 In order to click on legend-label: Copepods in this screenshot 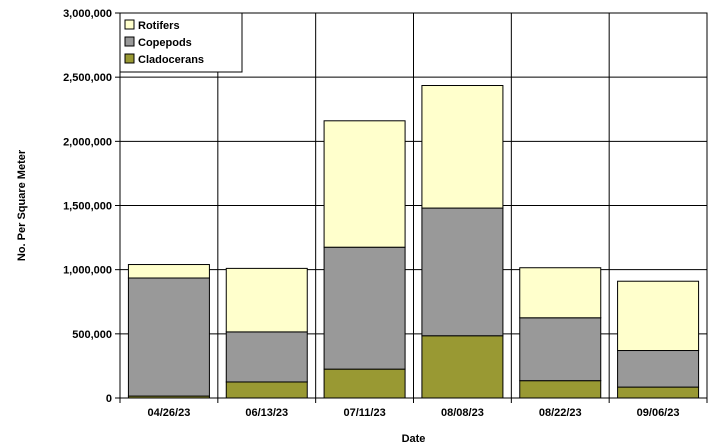, I will do `click(165, 43)`.